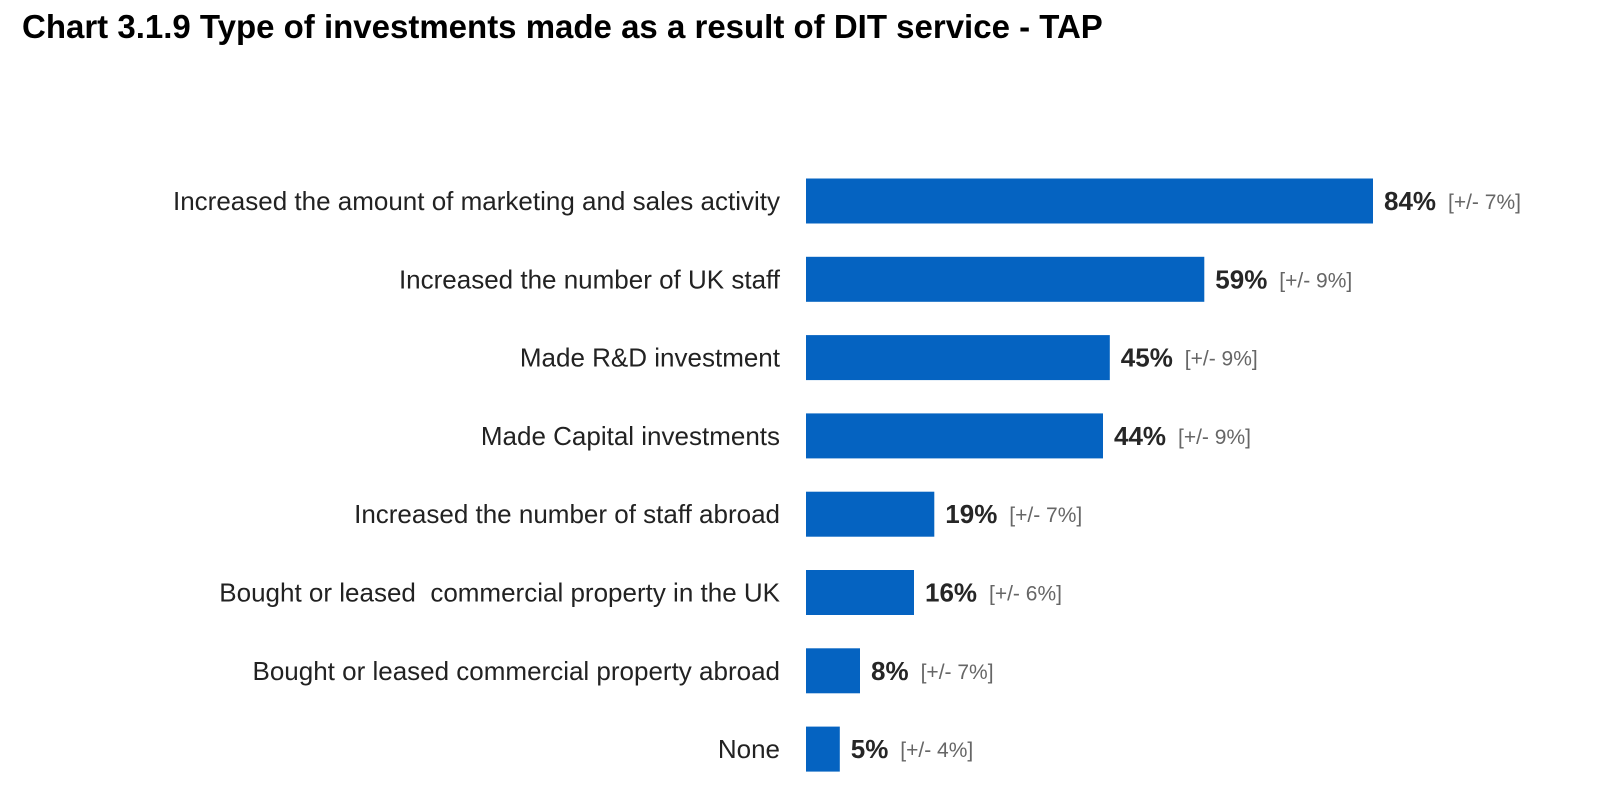  What do you see at coordinates (1147, 358) in the screenshot?
I see `value-label: 45%` at bounding box center [1147, 358].